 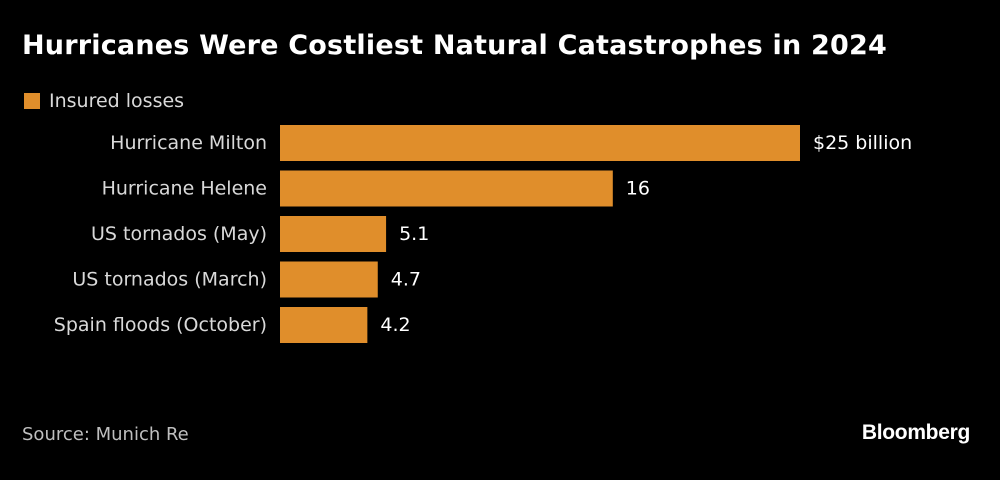 What do you see at coordinates (414, 234) in the screenshot?
I see `value-label: 5.1` at bounding box center [414, 234].